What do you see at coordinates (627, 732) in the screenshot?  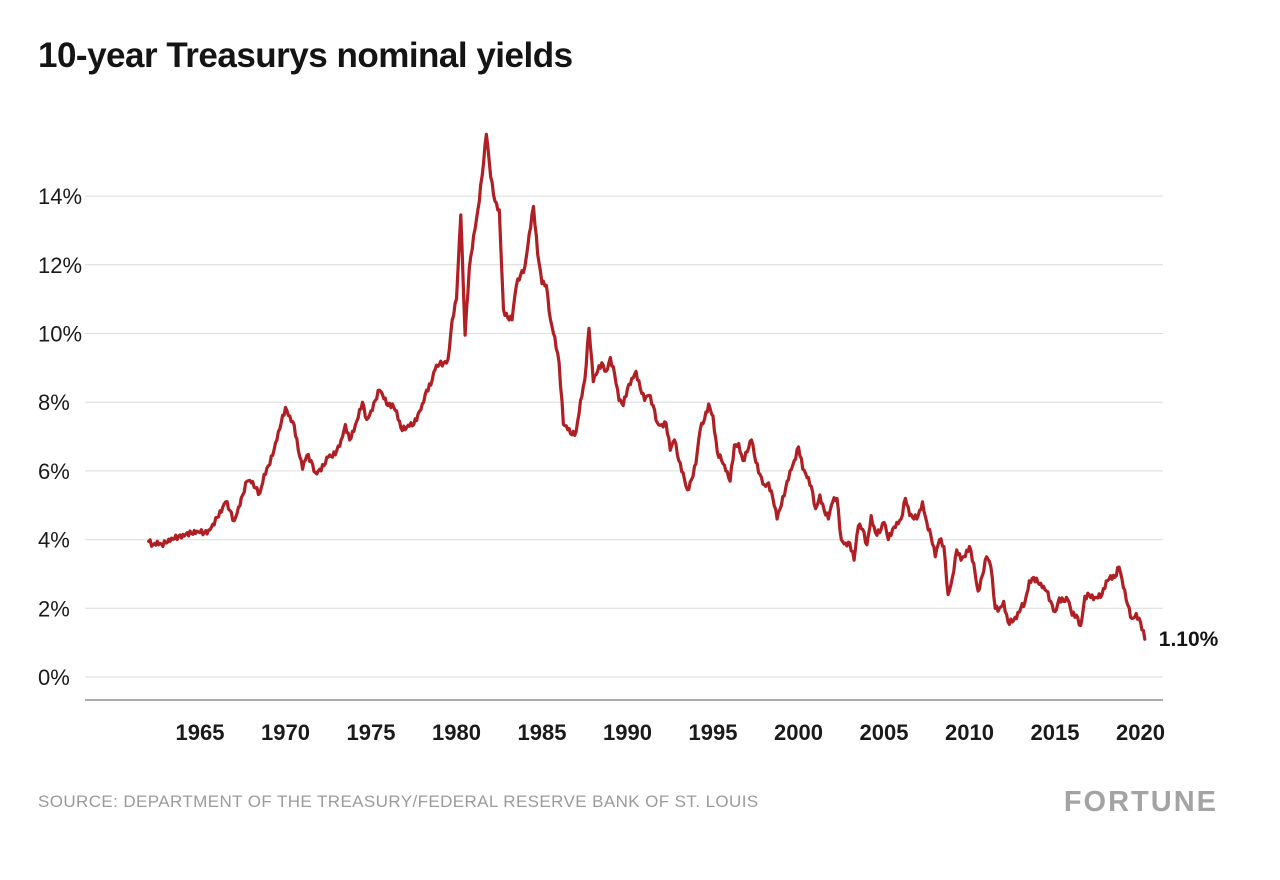 I see `x-tick-label: 1990` at bounding box center [627, 732].